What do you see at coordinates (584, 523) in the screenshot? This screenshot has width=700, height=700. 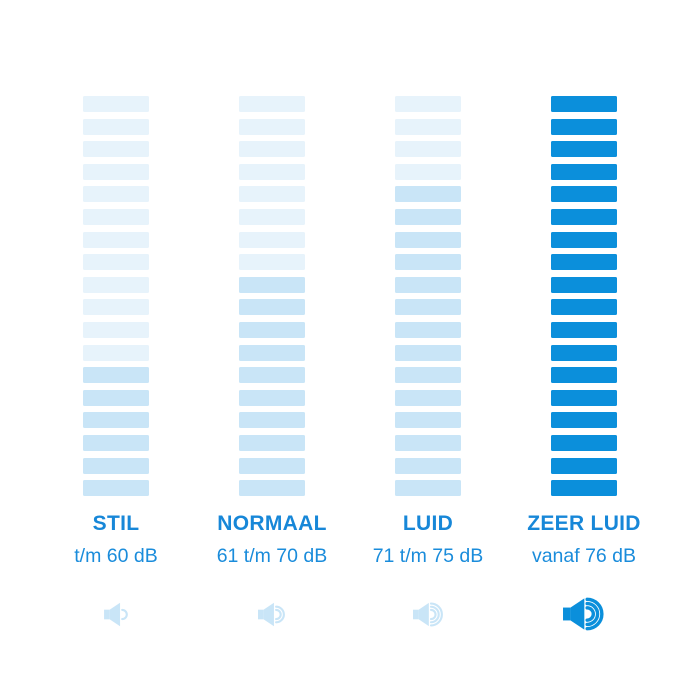 I see `column-title-label: ZEER LUID` at bounding box center [584, 523].